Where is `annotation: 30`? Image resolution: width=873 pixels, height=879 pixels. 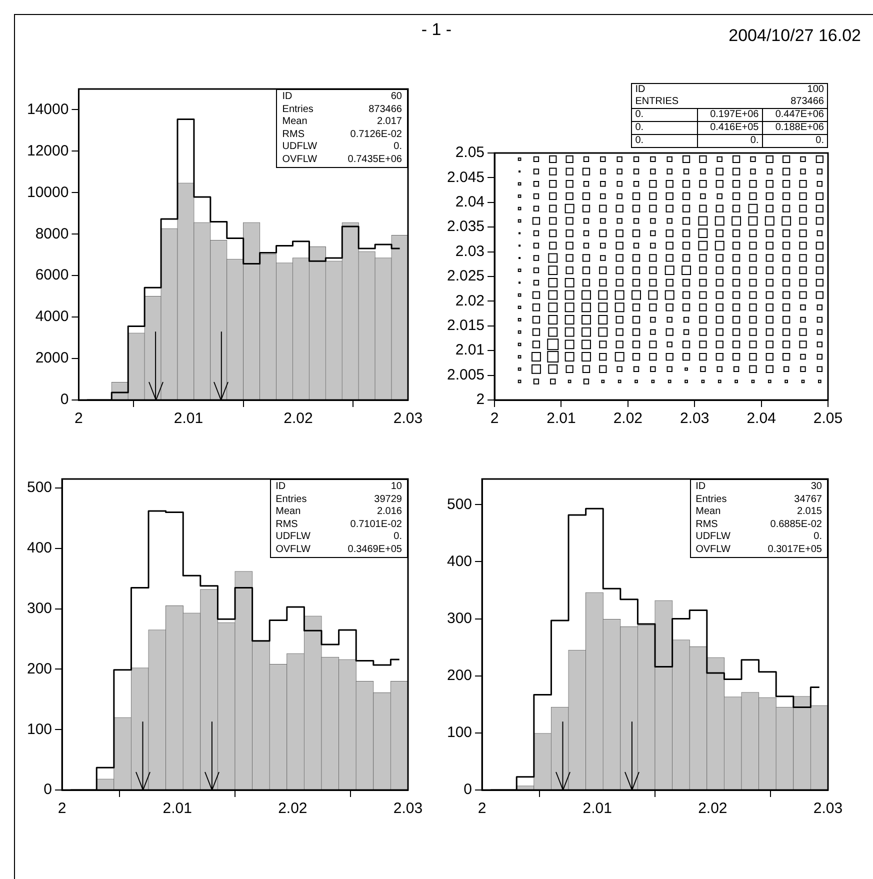 annotation: 30 is located at coordinates (816, 487).